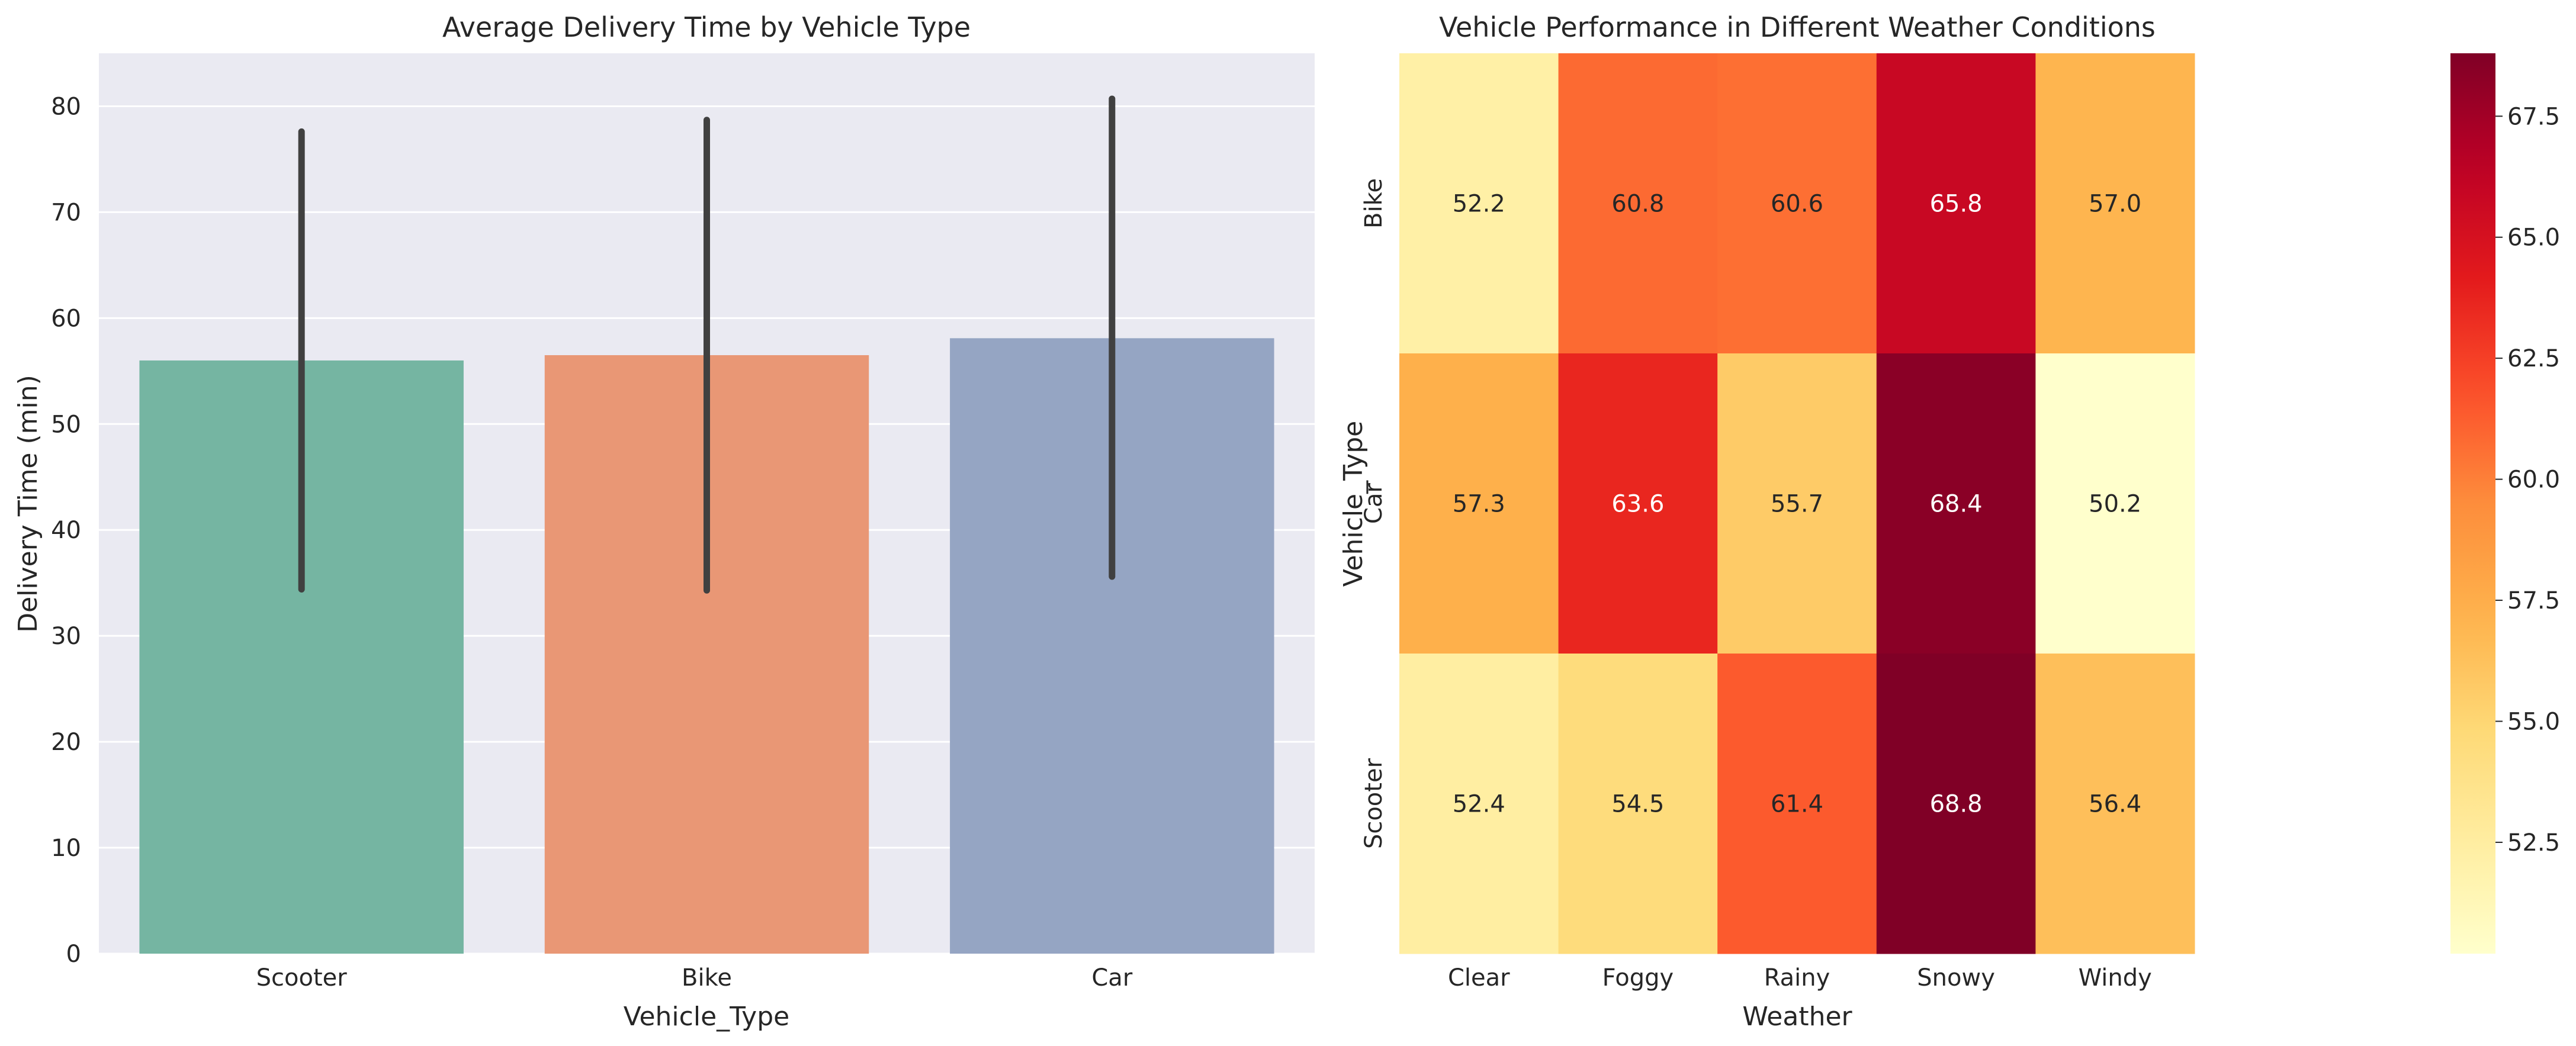 This screenshot has width=2576, height=1046. Describe the element at coordinates (2533, 601) in the screenshot. I see `colorbar-tick-label: 57.5` at that location.